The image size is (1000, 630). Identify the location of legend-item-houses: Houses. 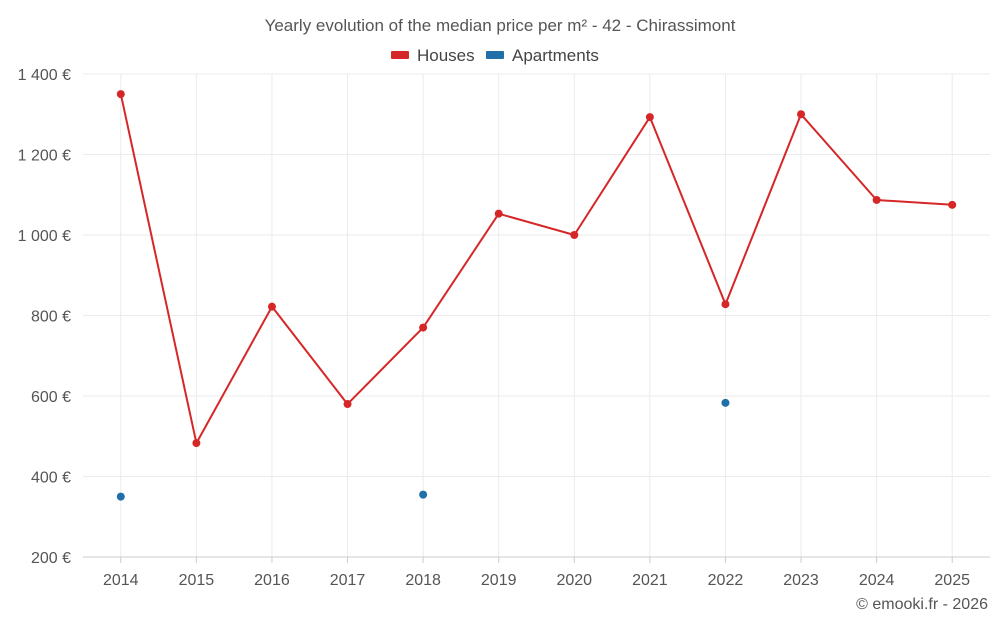
(433, 55).